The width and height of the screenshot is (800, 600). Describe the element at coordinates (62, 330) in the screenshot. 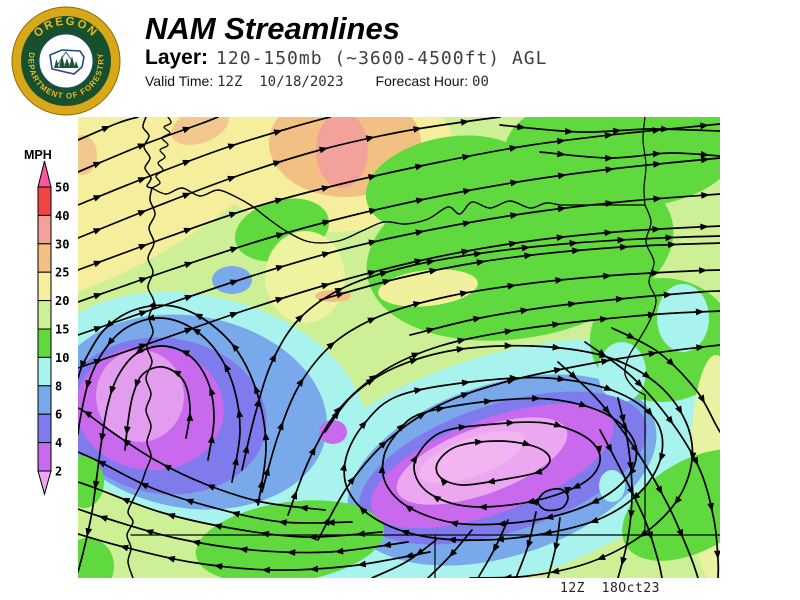

I see `legend-tick-label: 15` at that location.